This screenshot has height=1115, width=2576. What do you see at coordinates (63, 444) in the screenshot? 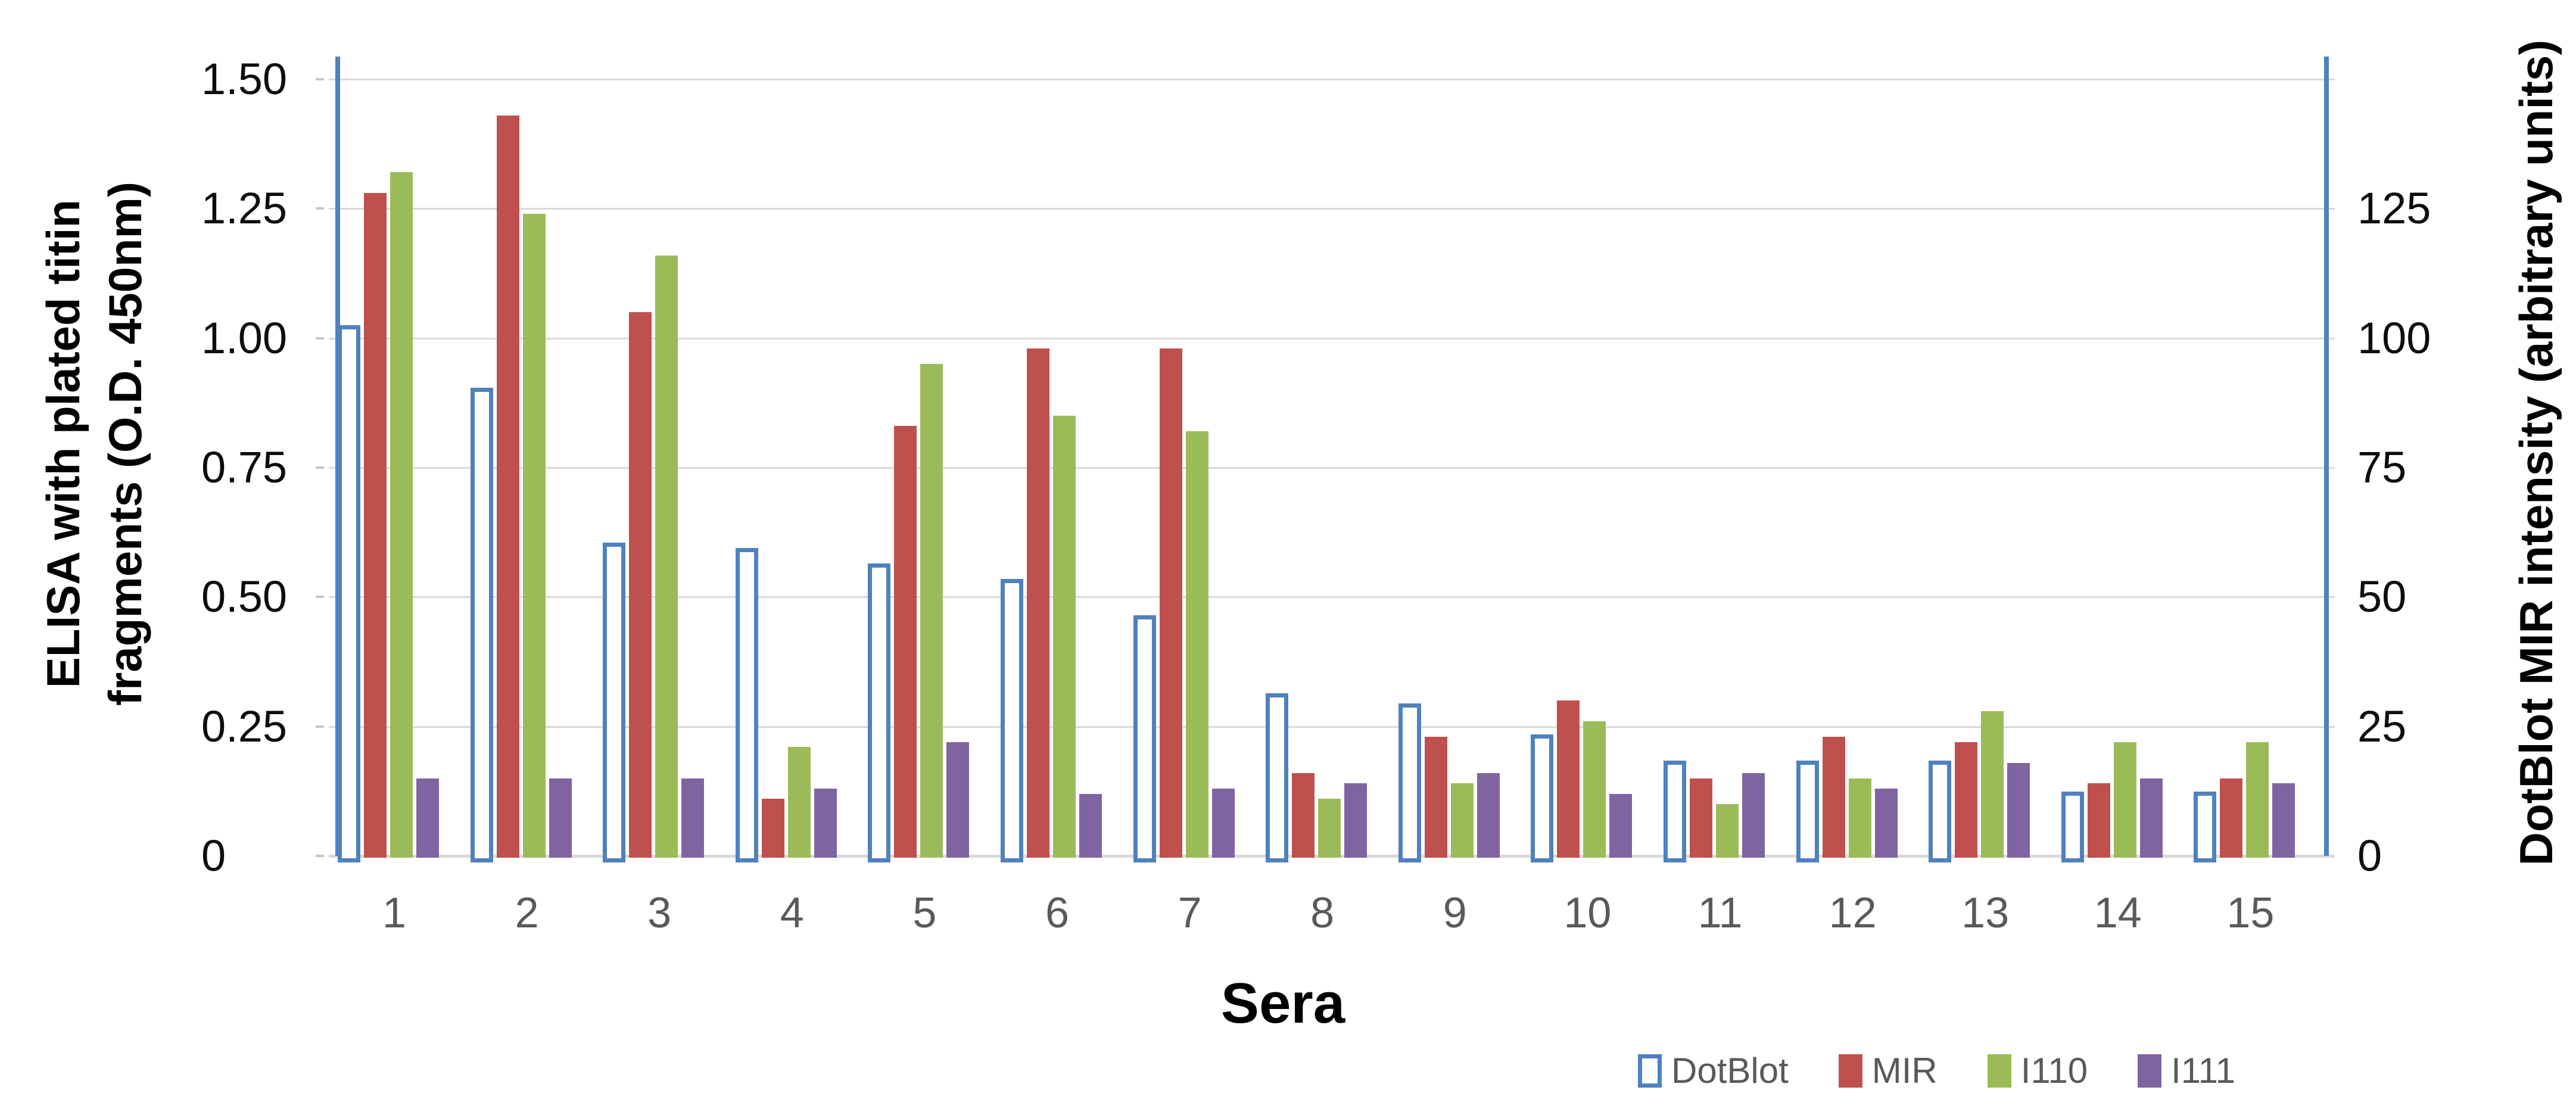
I see `left-axis-title-line1: ELISA with plated titin` at bounding box center [63, 444].